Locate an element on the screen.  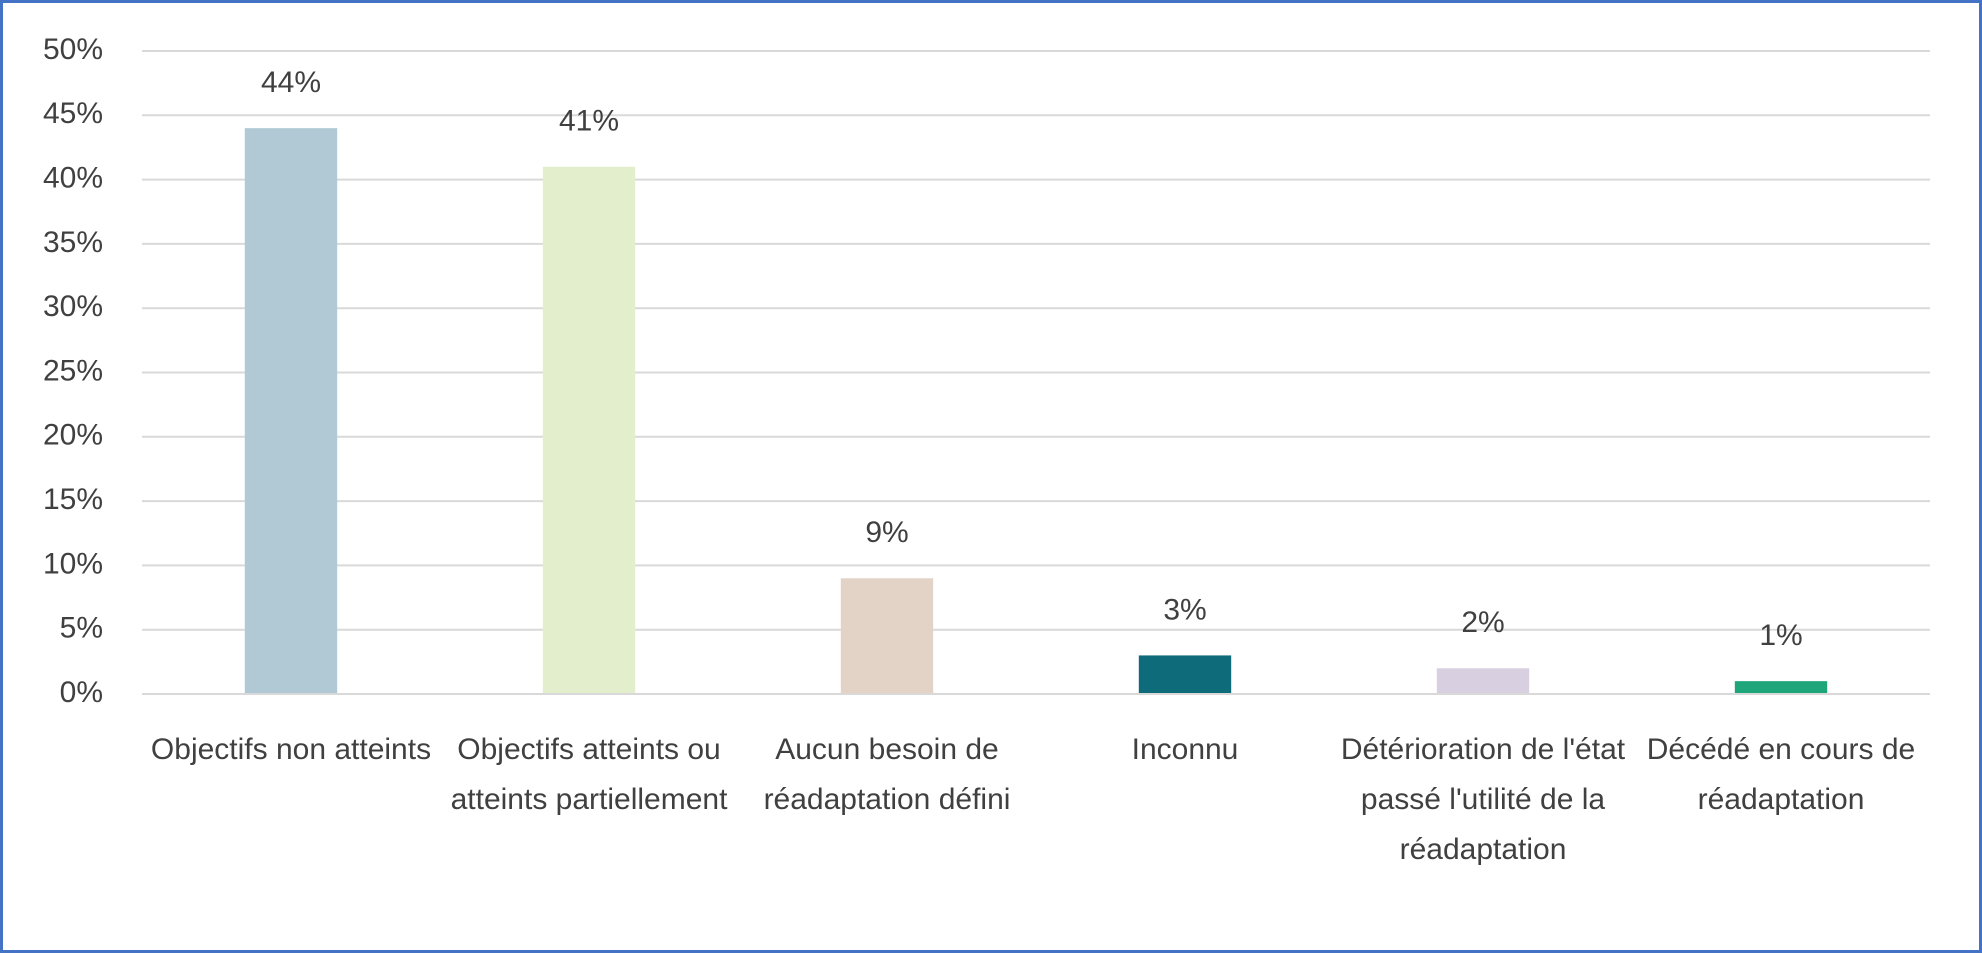
x-tick-label: Aucun besoin de réadaptation défini is located at coordinates (887, 774).